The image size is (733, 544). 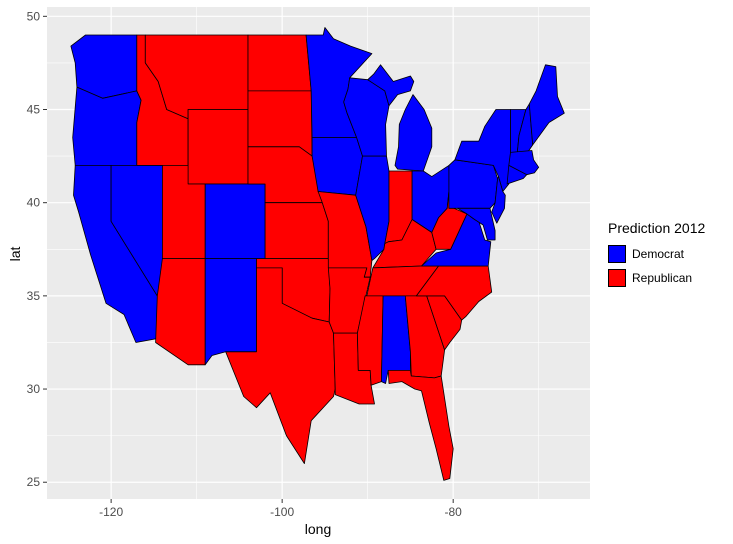 What do you see at coordinates (476, 224) in the screenshot?
I see `state-mdde` at bounding box center [476, 224].